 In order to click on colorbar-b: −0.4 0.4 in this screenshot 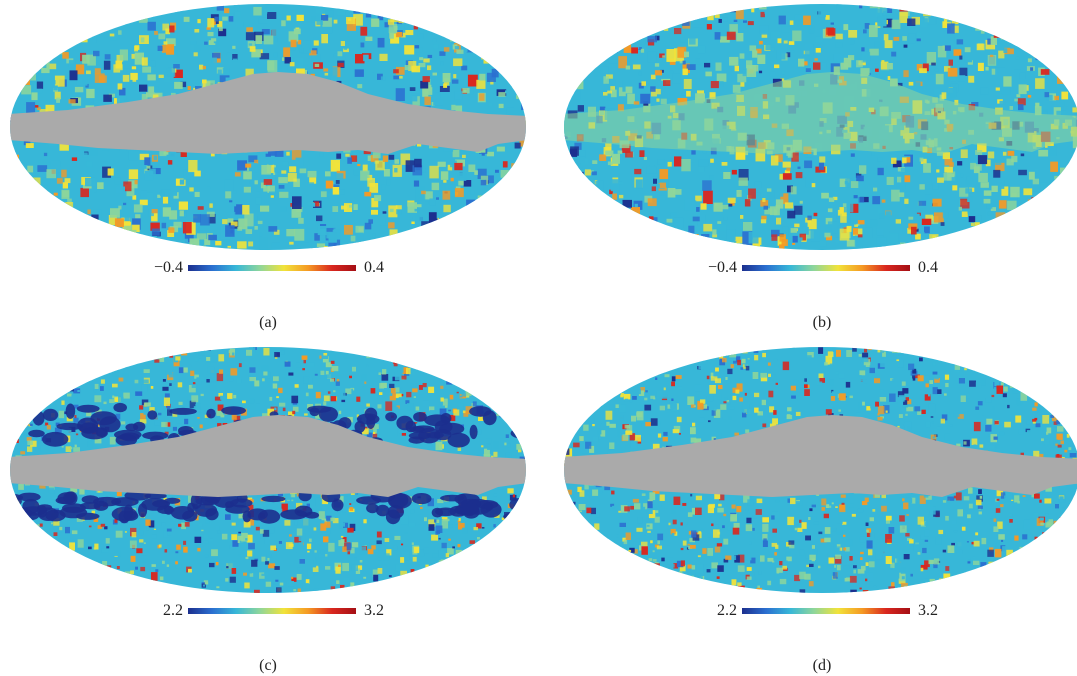, I will do `click(819, 268)`.